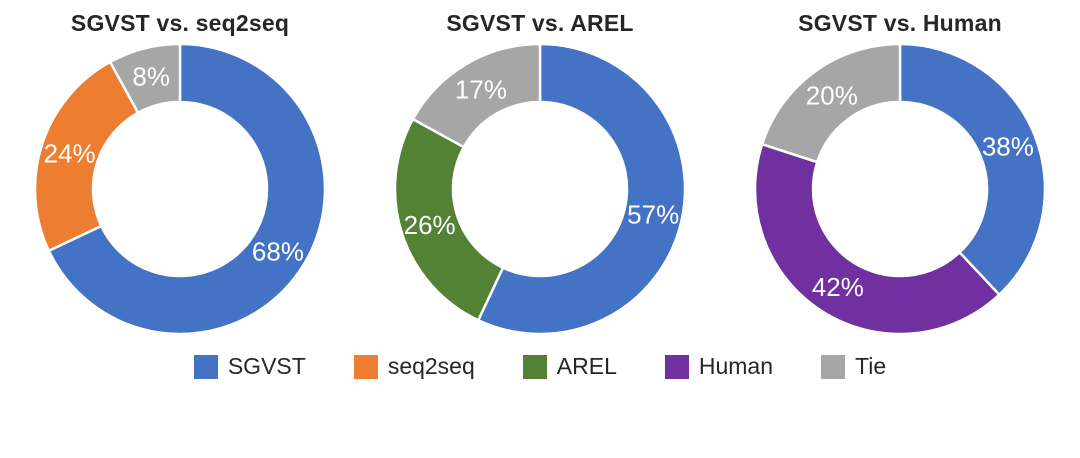 The width and height of the screenshot is (1080, 458). Describe the element at coordinates (266, 366) in the screenshot. I see `legend-label-sgvst: SGVST` at that location.